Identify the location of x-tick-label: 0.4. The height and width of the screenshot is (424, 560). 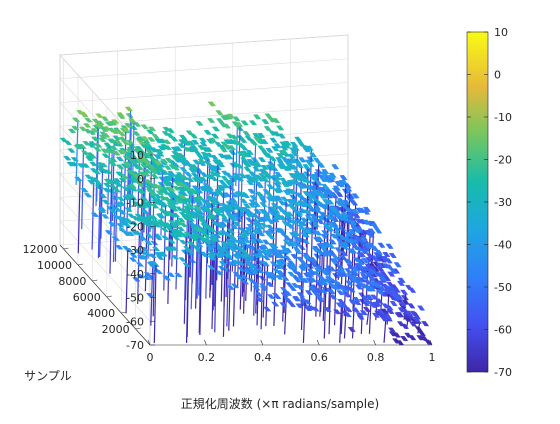
(263, 357).